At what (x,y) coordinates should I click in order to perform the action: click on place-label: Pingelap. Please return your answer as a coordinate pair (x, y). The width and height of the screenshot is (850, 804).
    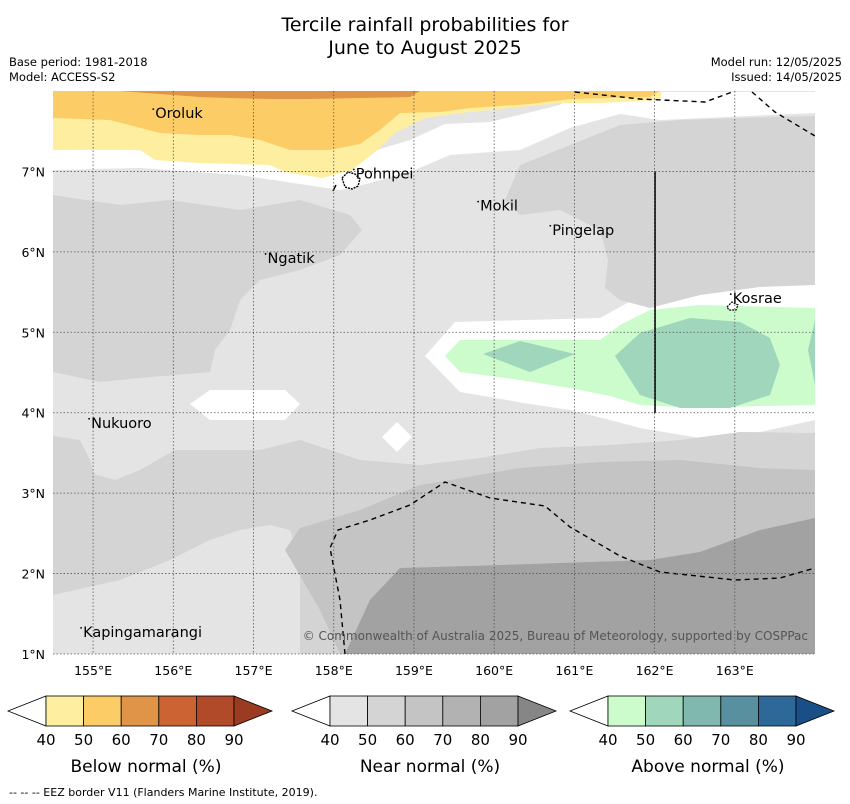
    Looking at the image, I should click on (583, 231).